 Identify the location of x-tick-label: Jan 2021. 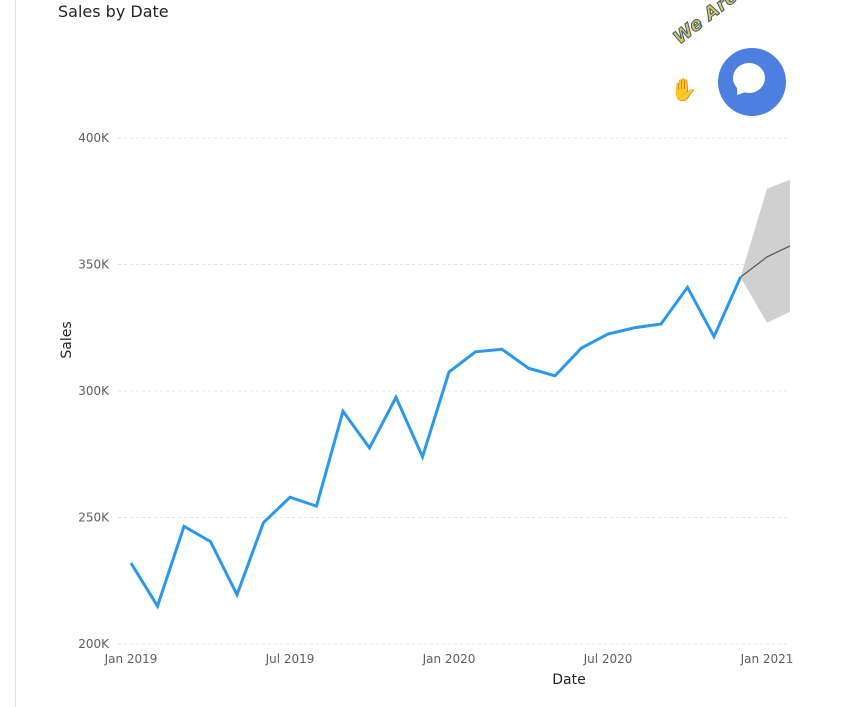
(767, 659).